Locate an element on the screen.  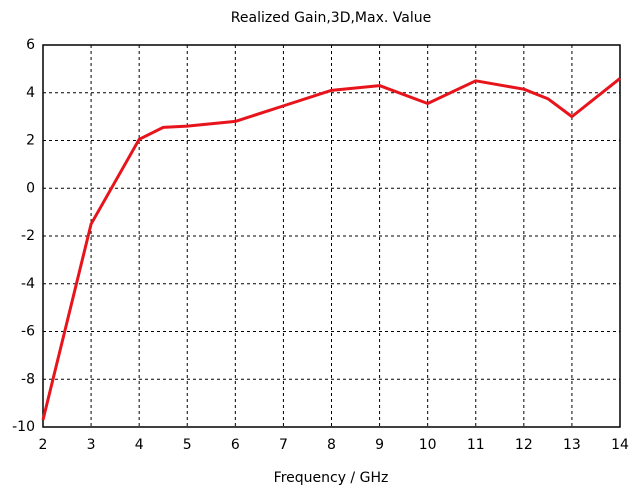
chart-title: Realized Gain,3D,Max. Value is located at coordinates (331, 18).